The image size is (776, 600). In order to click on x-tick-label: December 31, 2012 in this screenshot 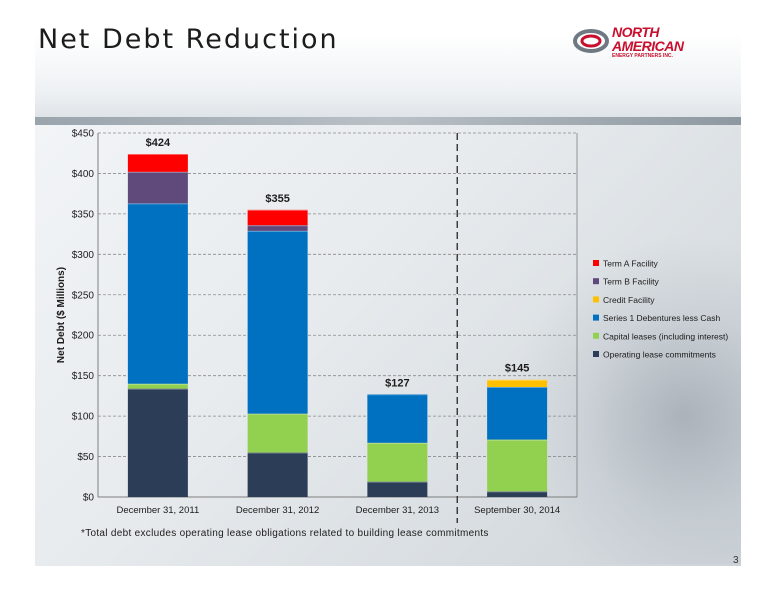, I will do `click(277, 510)`.